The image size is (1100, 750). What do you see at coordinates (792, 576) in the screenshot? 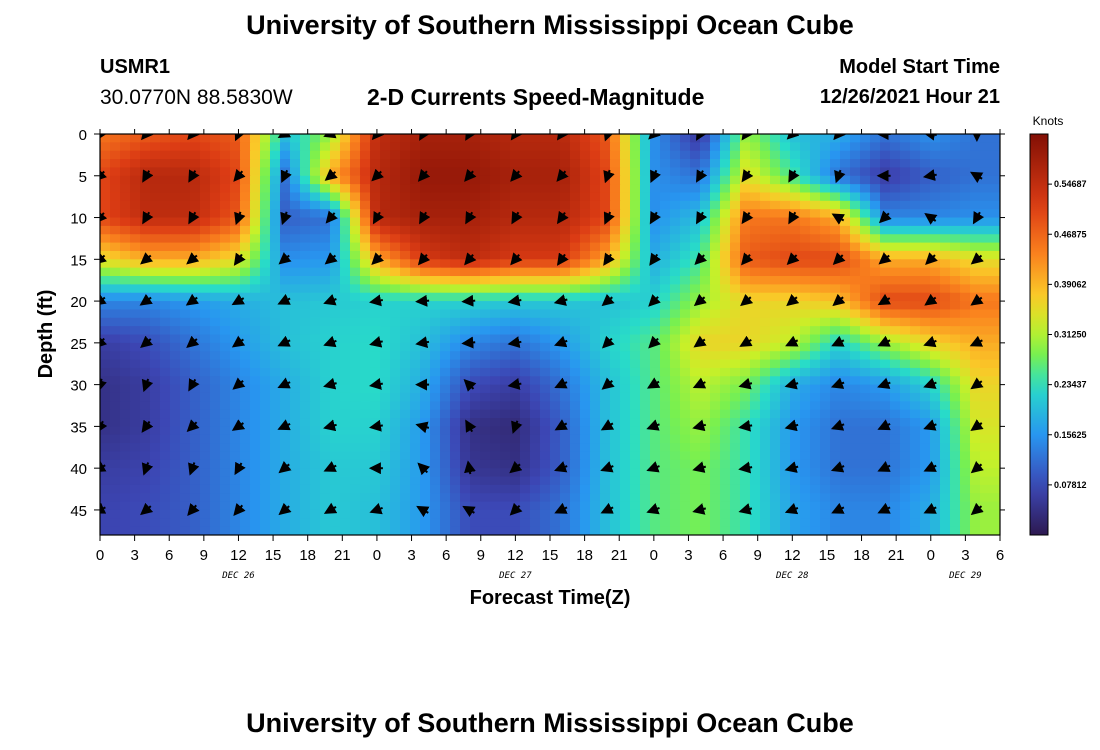
I see `date-label: DEC 28` at bounding box center [792, 576].